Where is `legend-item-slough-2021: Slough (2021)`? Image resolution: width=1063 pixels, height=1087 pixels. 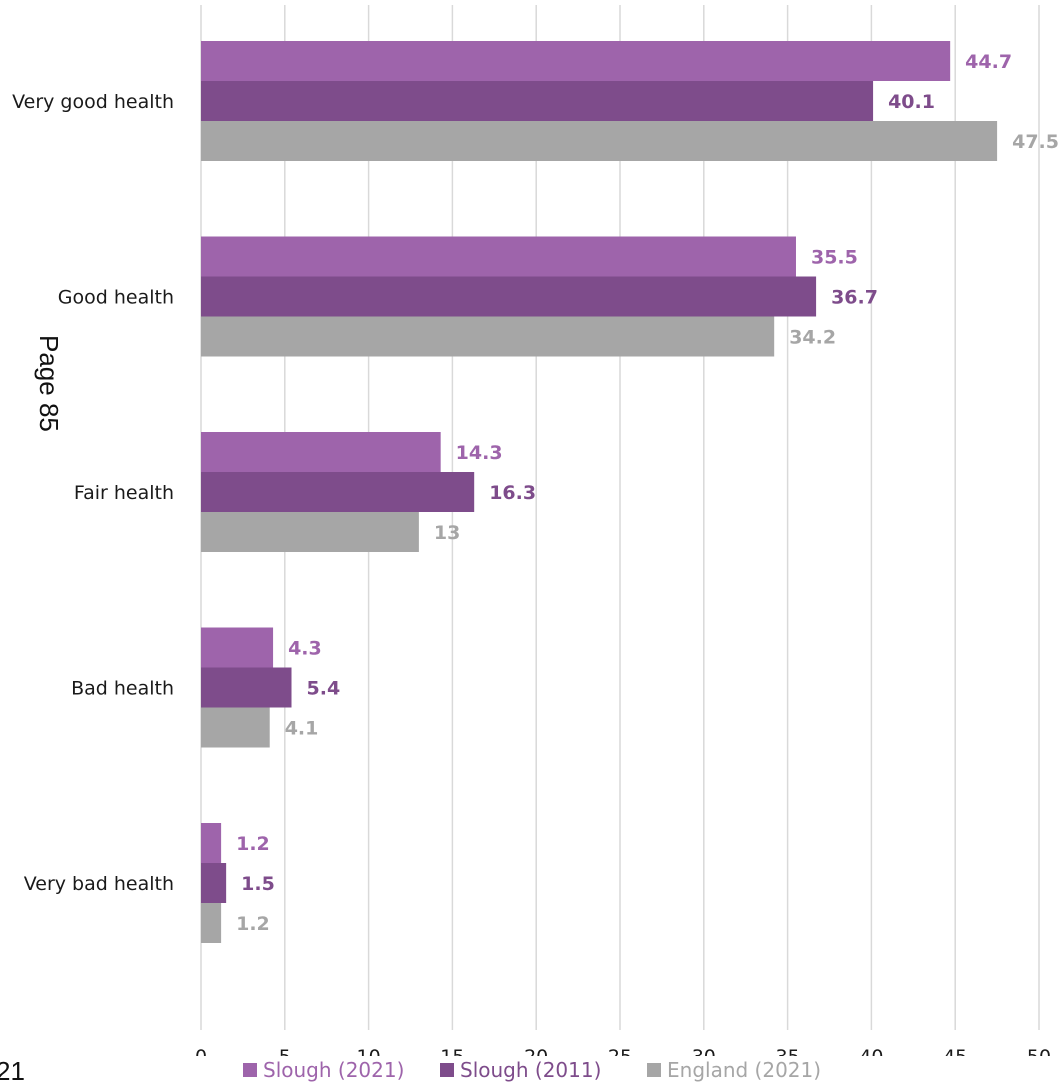 legend-item-slough-2021: Slough (2021) is located at coordinates (323, 1070).